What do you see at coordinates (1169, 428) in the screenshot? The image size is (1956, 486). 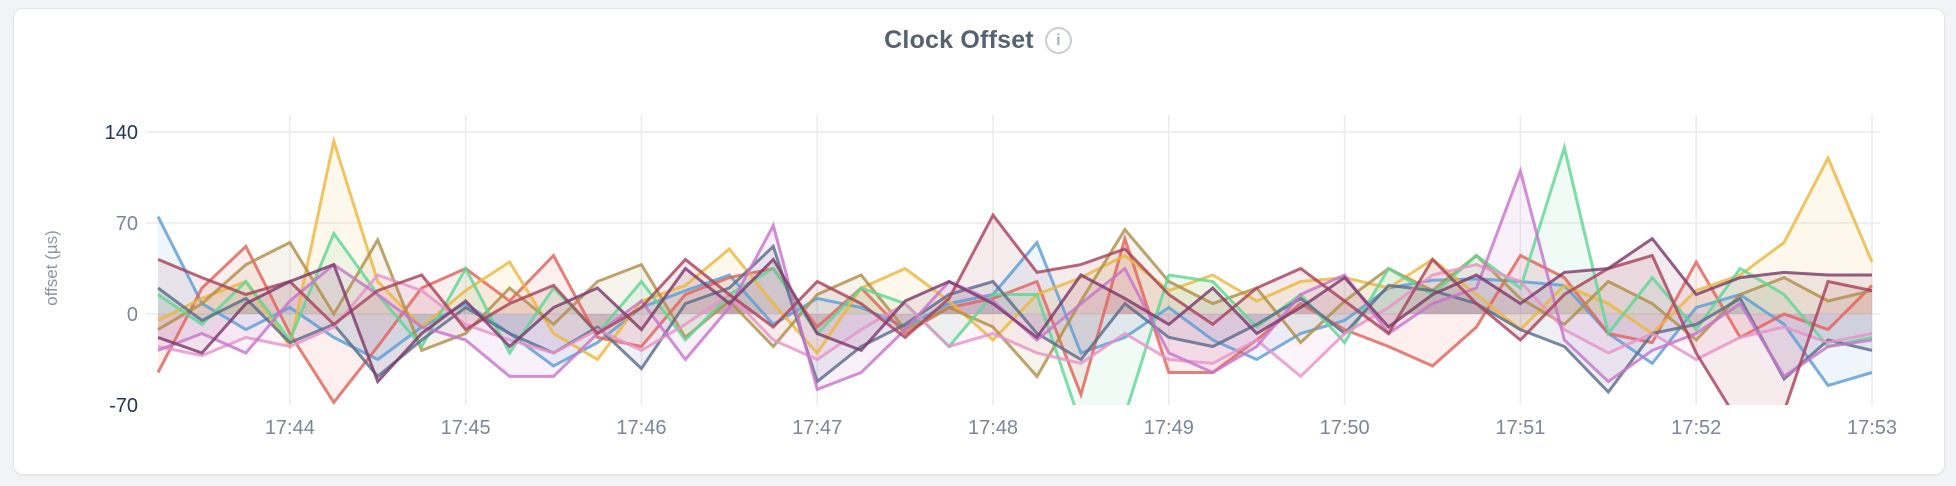 I see `x-tick-label: 17:49` at bounding box center [1169, 428].